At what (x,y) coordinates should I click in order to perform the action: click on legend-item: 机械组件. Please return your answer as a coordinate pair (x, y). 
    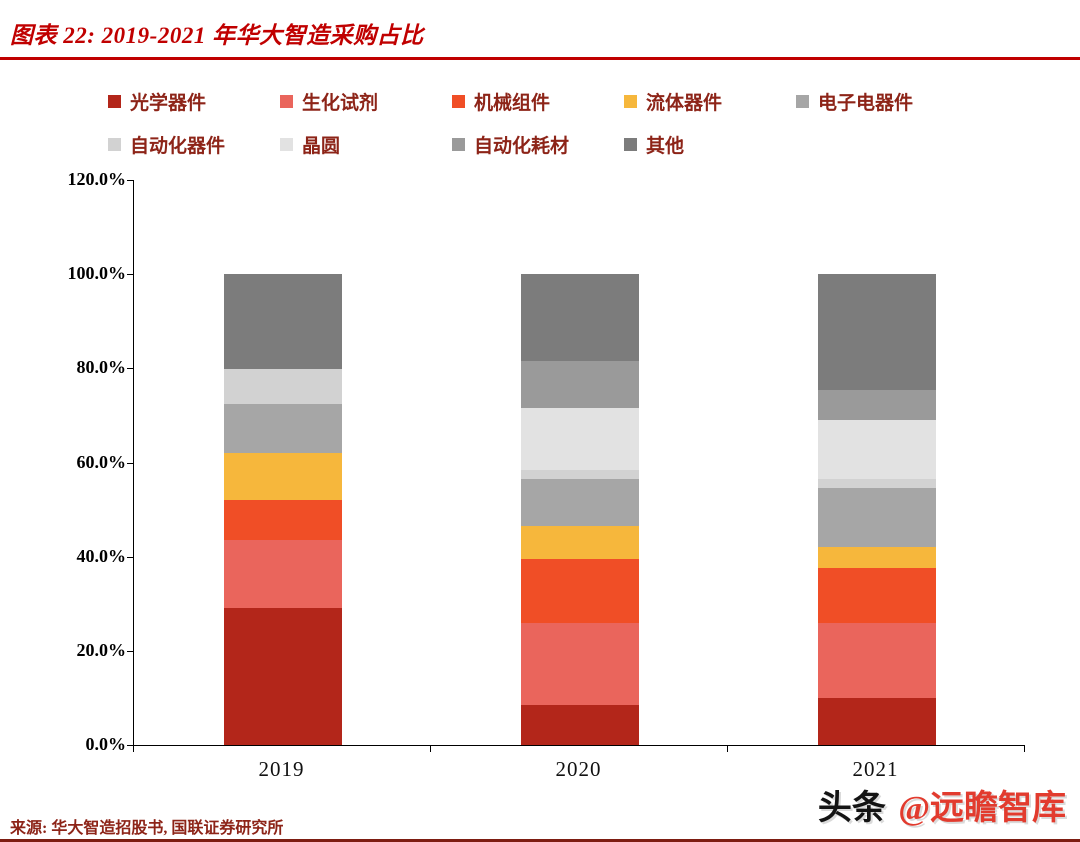
    Looking at the image, I should click on (538, 101).